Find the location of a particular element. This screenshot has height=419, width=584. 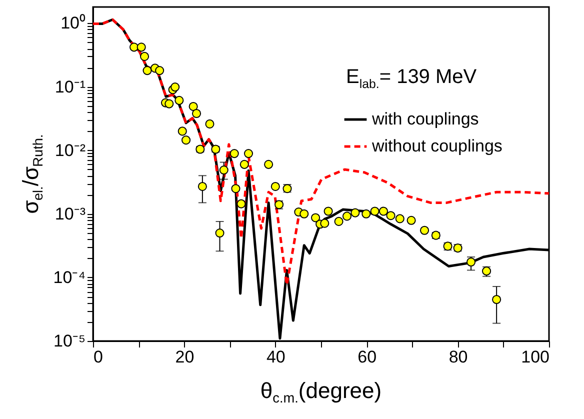

legend-label: with couplings is located at coordinates (425, 119).